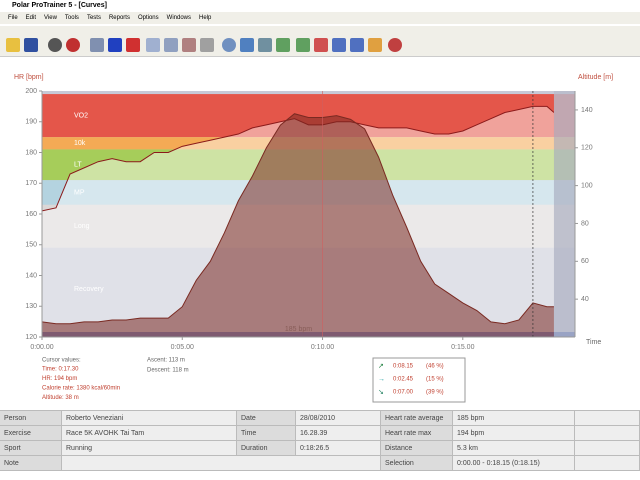 The image size is (640, 480). I want to click on y2-tick-label: 100, so click(587, 185).